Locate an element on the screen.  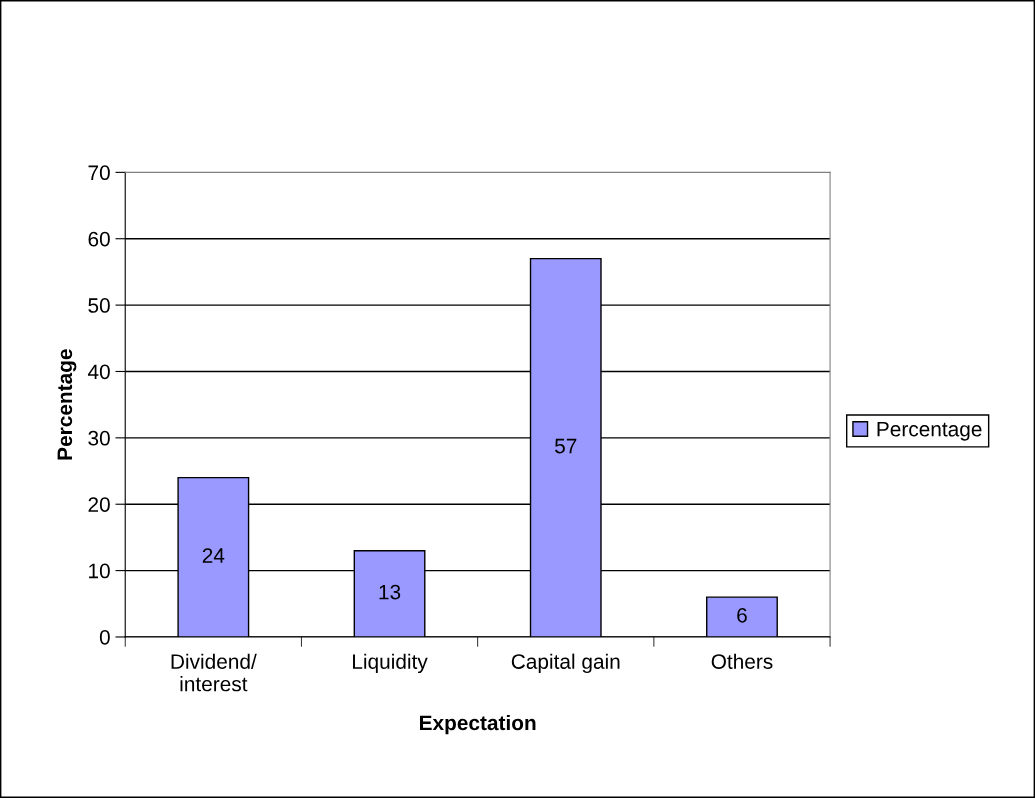
data-label: 24 is located at coordinates (213, 555).